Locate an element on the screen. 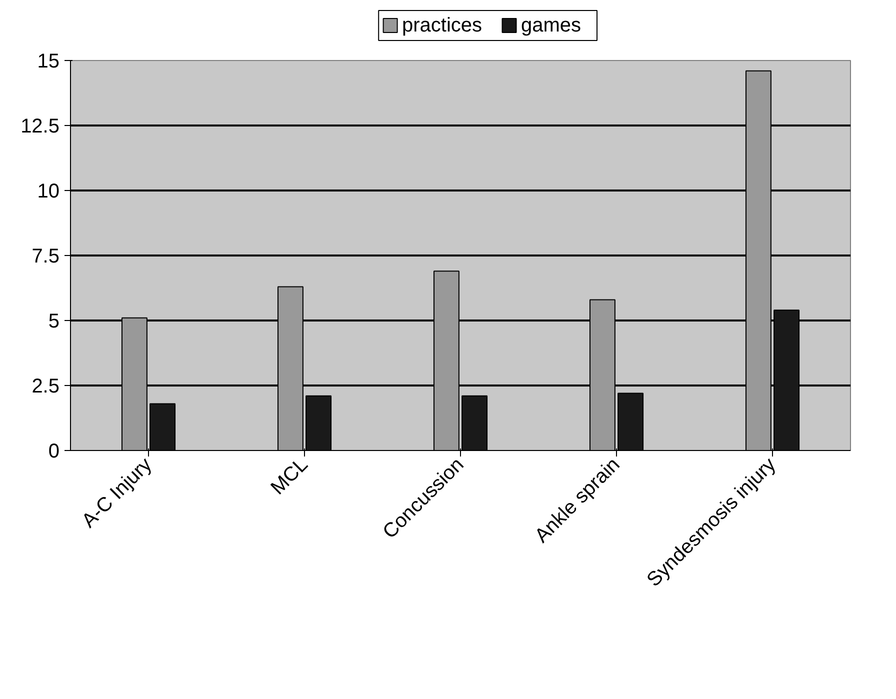 The width and height of the screenshot is (896, 699). y-tick-label: 12.5 is located at coordinates (40, 127).